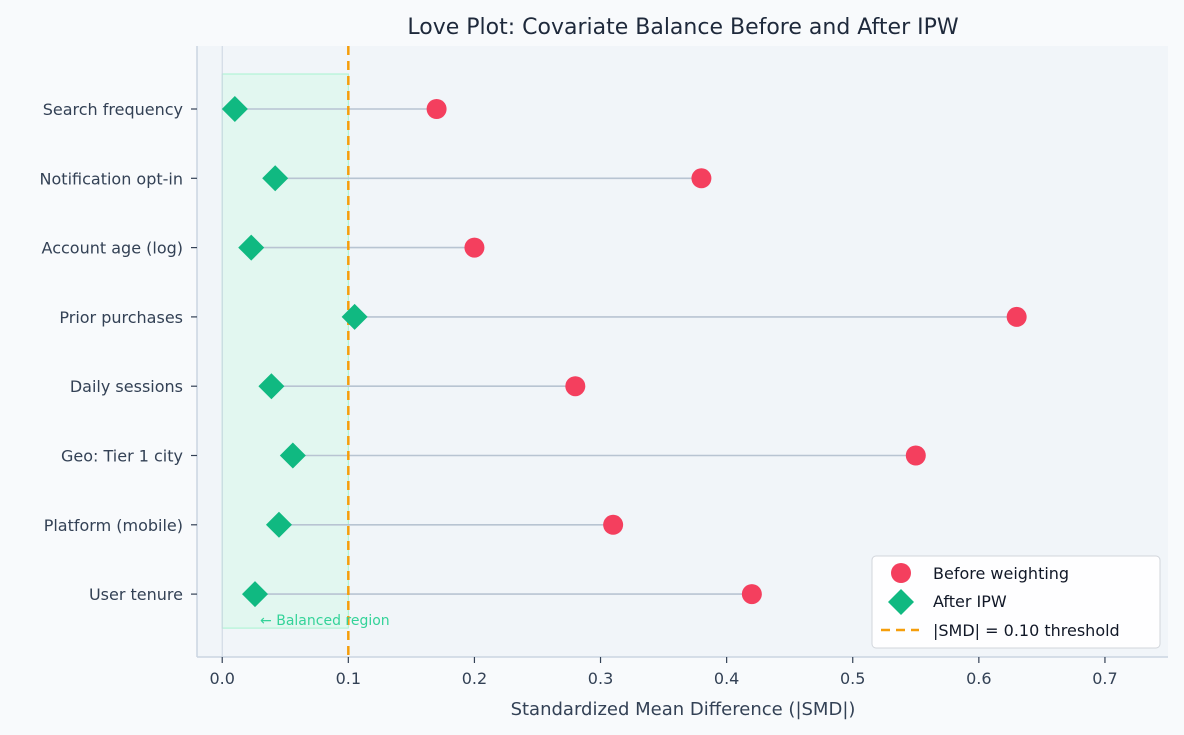 Image resolution: width=1184 pixels, height=735 pixels. I want to click on x-tick-label: 0.1, so click(348, 678).